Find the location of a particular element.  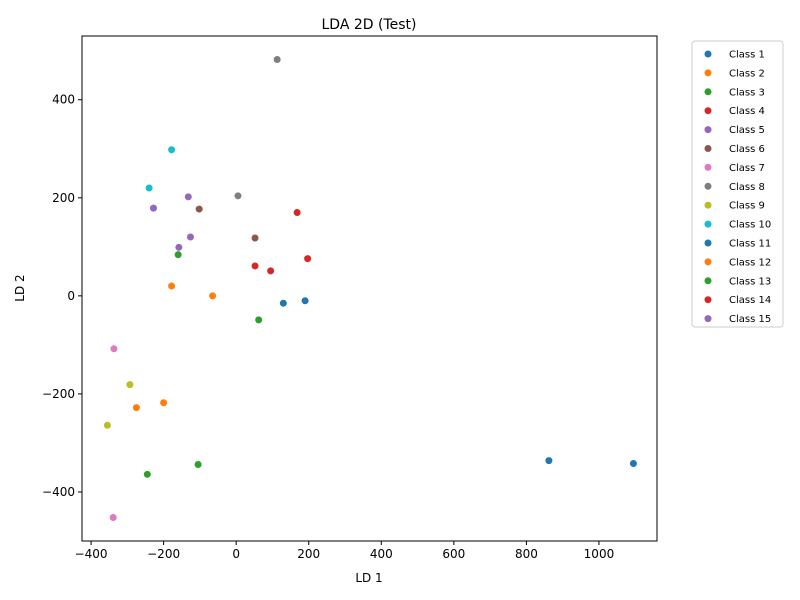

y-tick-label: 400 is located at coordinates (63, 100).